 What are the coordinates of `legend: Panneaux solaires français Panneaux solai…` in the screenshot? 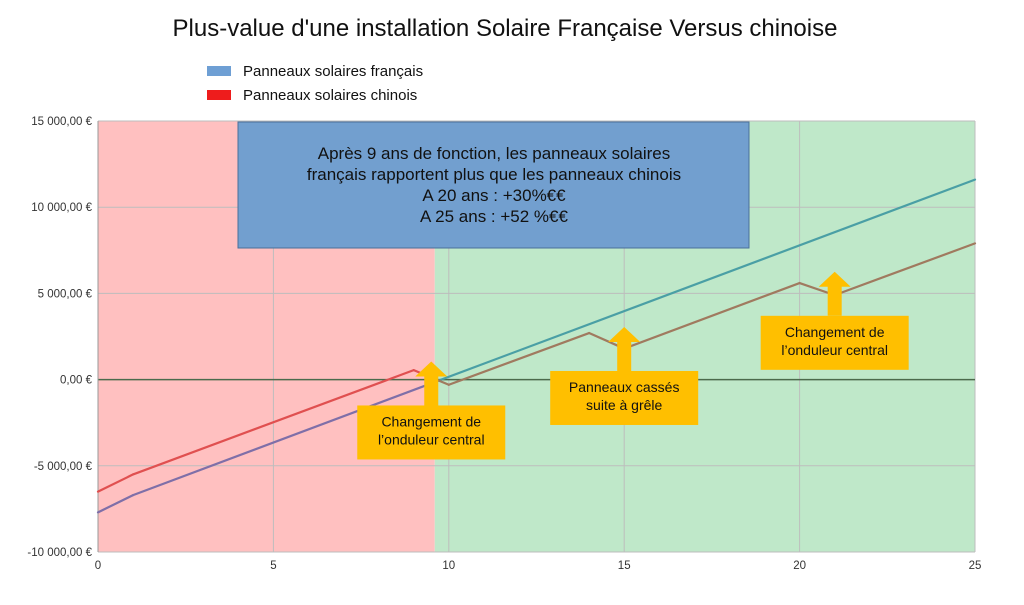 It's located at (315, 83).